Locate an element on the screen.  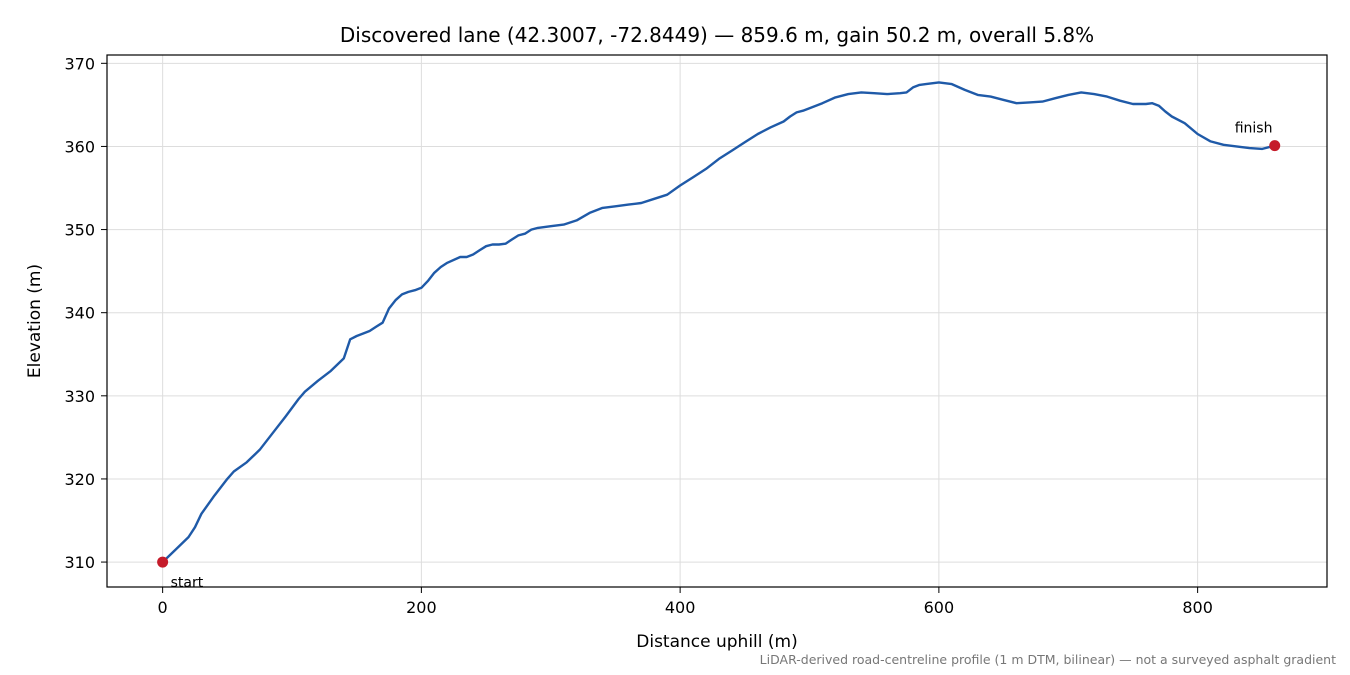
x-tick-label: 200 is located at coordinates (421, 607).